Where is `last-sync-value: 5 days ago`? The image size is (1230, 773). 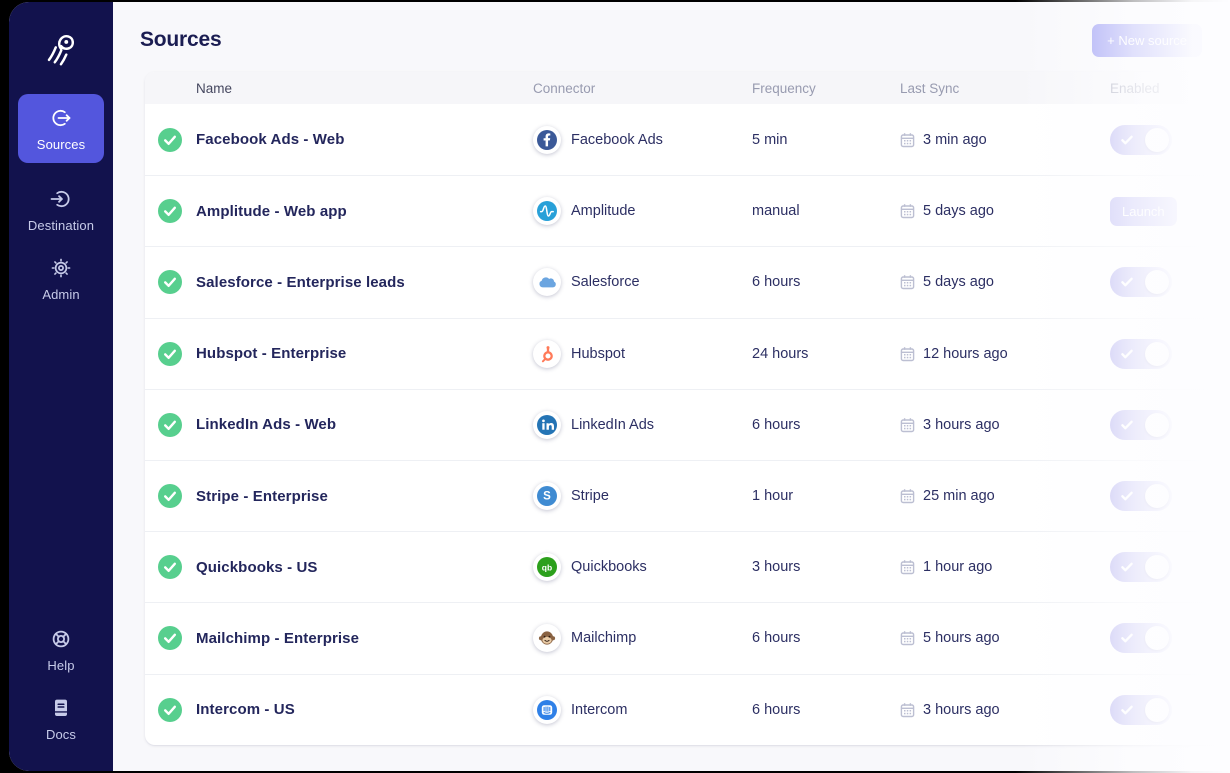
last-sync-value: 5 days ago is located at coordinates (958, 282).